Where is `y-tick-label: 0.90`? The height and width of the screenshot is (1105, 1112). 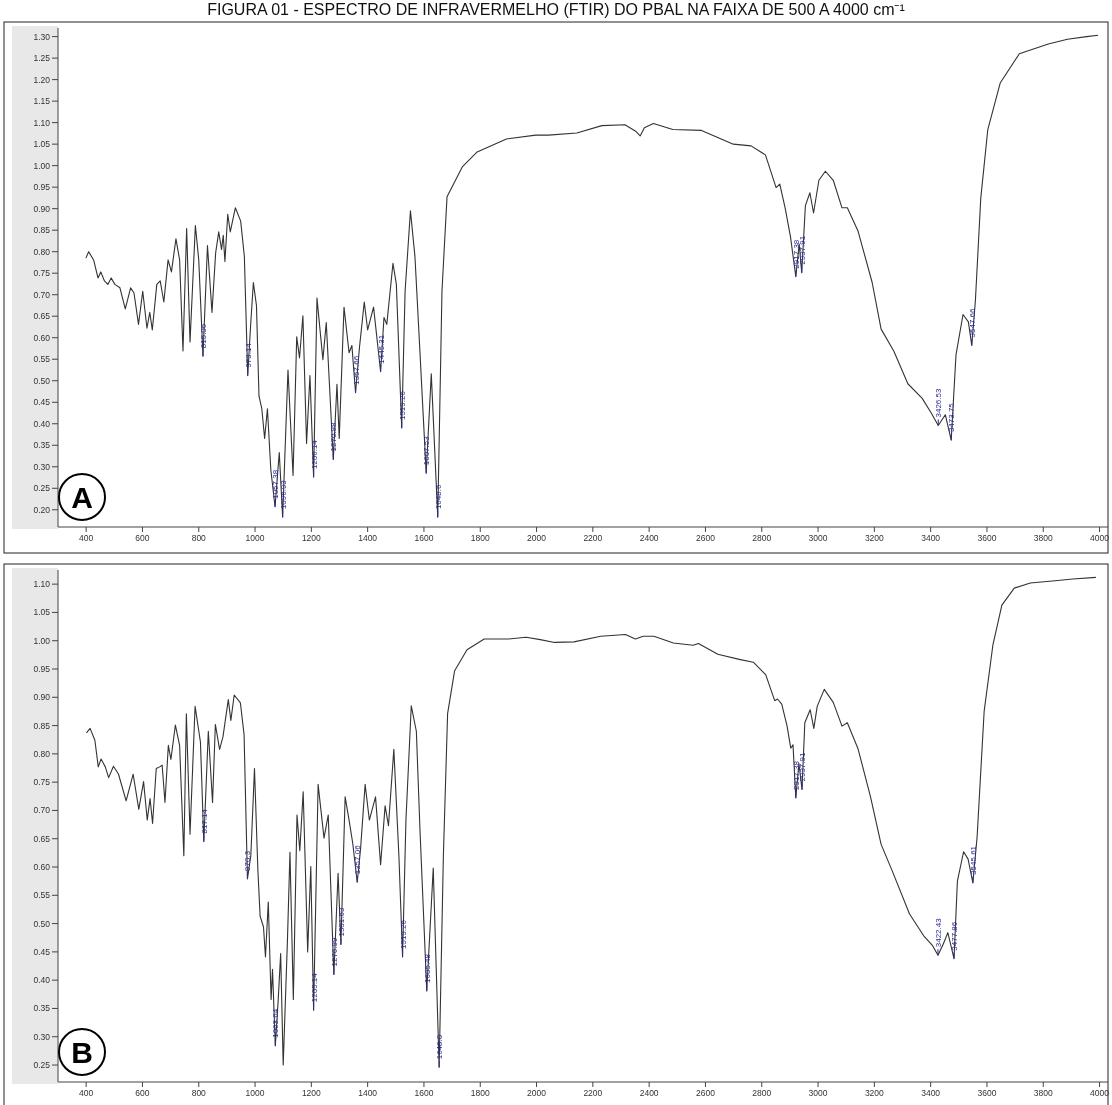
y-tick-label: 0.90 is located at coordinates (42, 697).